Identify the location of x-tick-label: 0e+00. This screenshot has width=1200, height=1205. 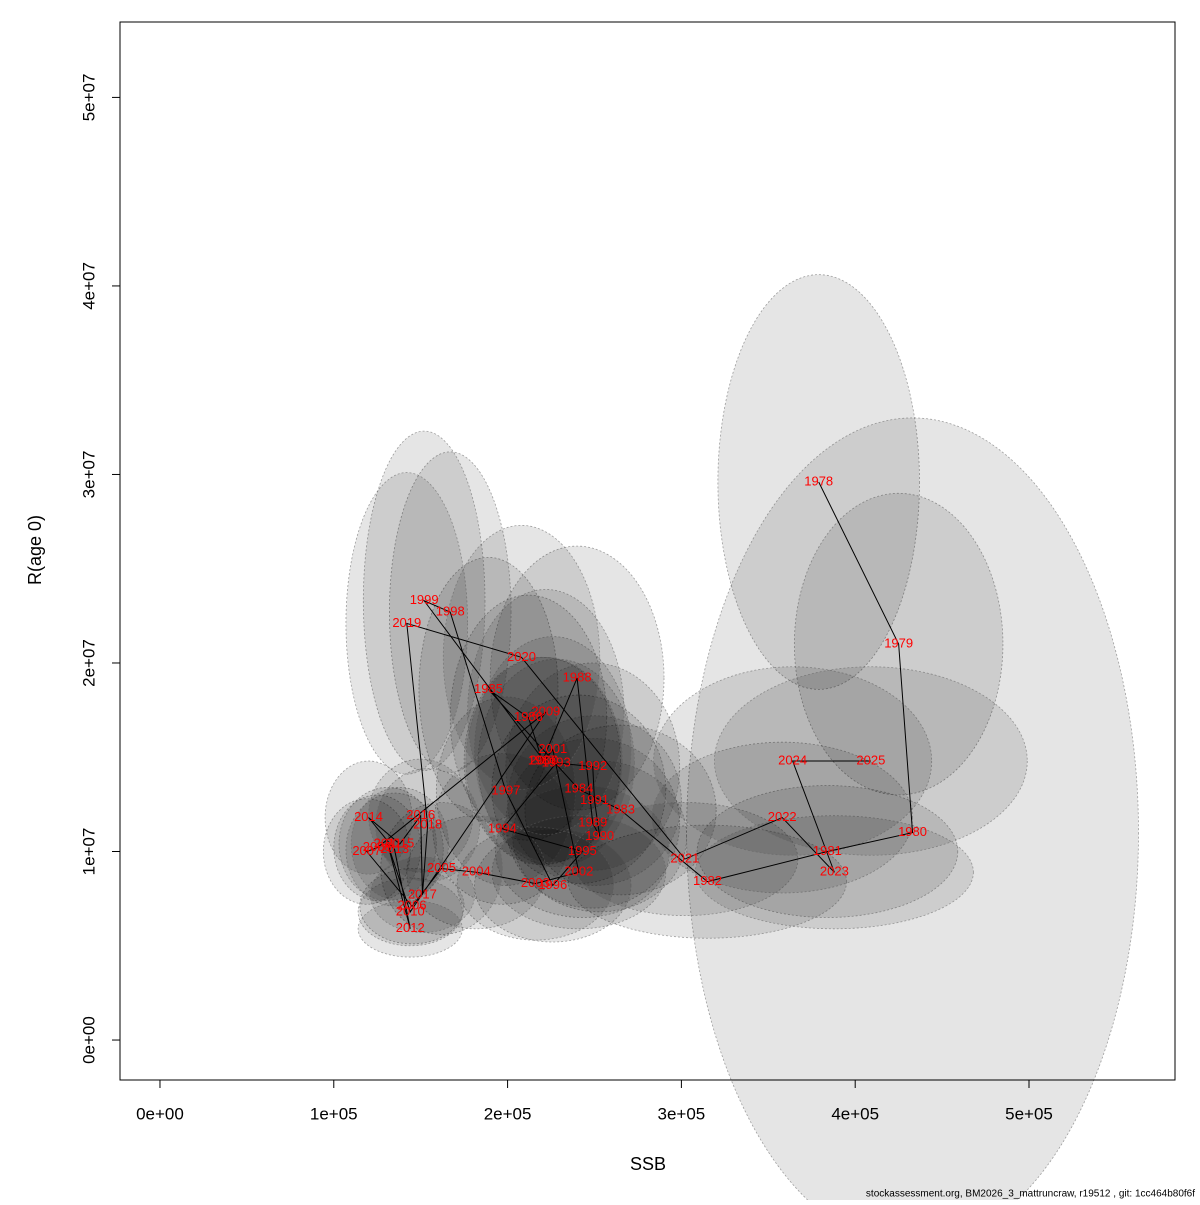
(160, 1113).